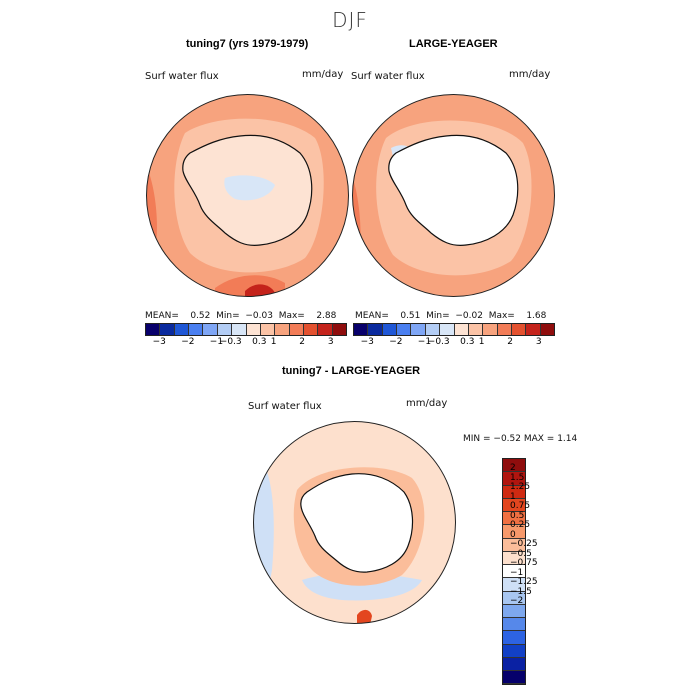 The width and height of the screenshot is (700, 700). I want to click on panel1-colorbar, so click(246, 329).